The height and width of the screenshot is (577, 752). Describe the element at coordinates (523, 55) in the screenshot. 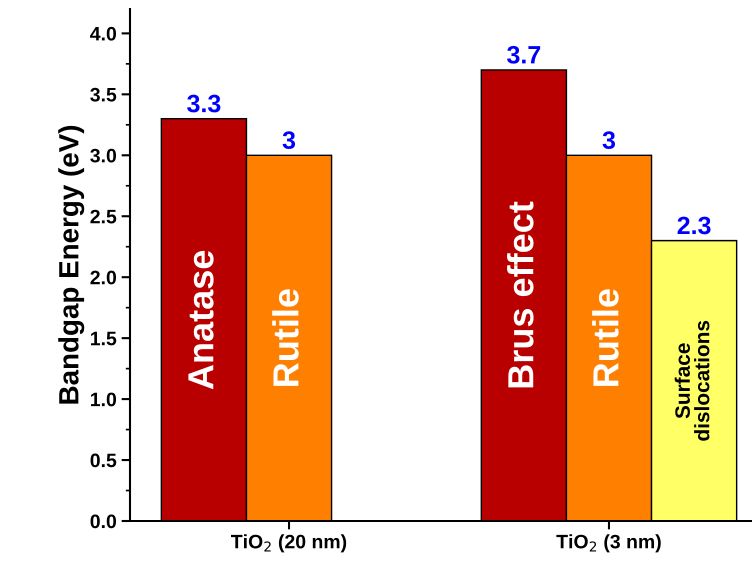

I see `data-label: 3.7` at that location.